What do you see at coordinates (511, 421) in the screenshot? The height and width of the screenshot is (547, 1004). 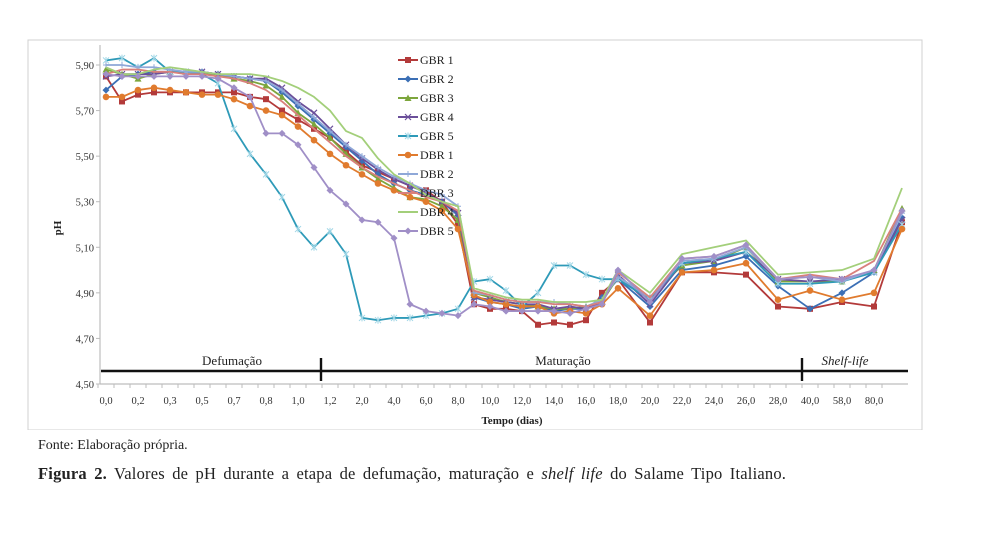 I see `x-axis-title: Tempo (dias)` at bounding box center [511, 421].